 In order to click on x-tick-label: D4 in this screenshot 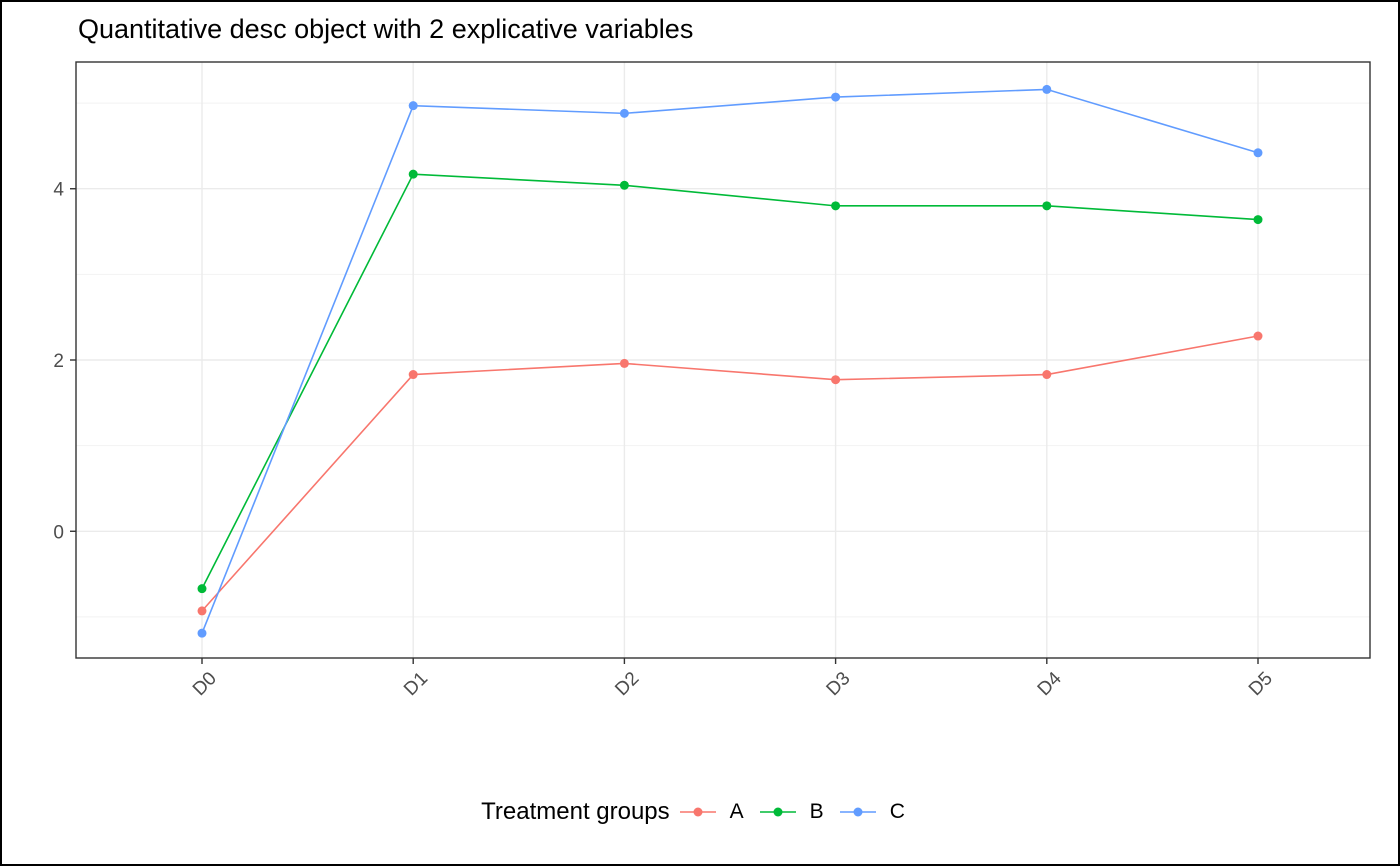, I will do `click(1050, 684)`.